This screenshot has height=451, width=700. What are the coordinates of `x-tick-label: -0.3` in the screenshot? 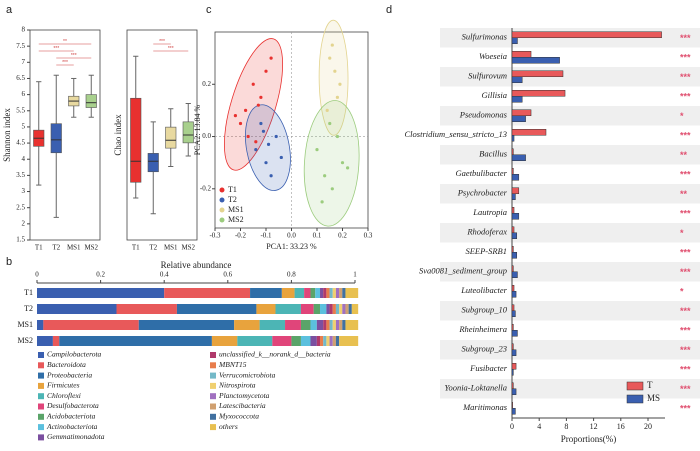 It's located at (215, 236).